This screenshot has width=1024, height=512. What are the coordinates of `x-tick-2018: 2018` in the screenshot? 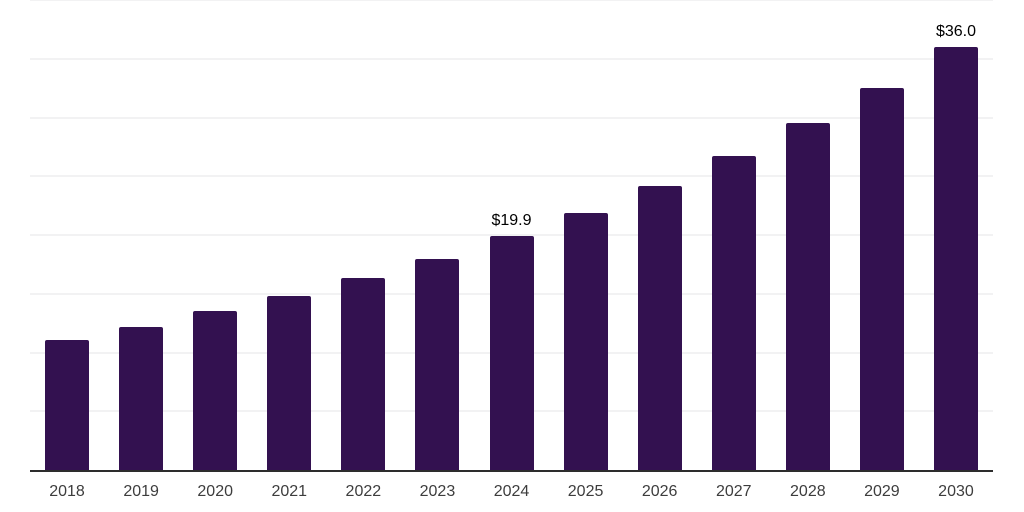 It's located at (67, 491).